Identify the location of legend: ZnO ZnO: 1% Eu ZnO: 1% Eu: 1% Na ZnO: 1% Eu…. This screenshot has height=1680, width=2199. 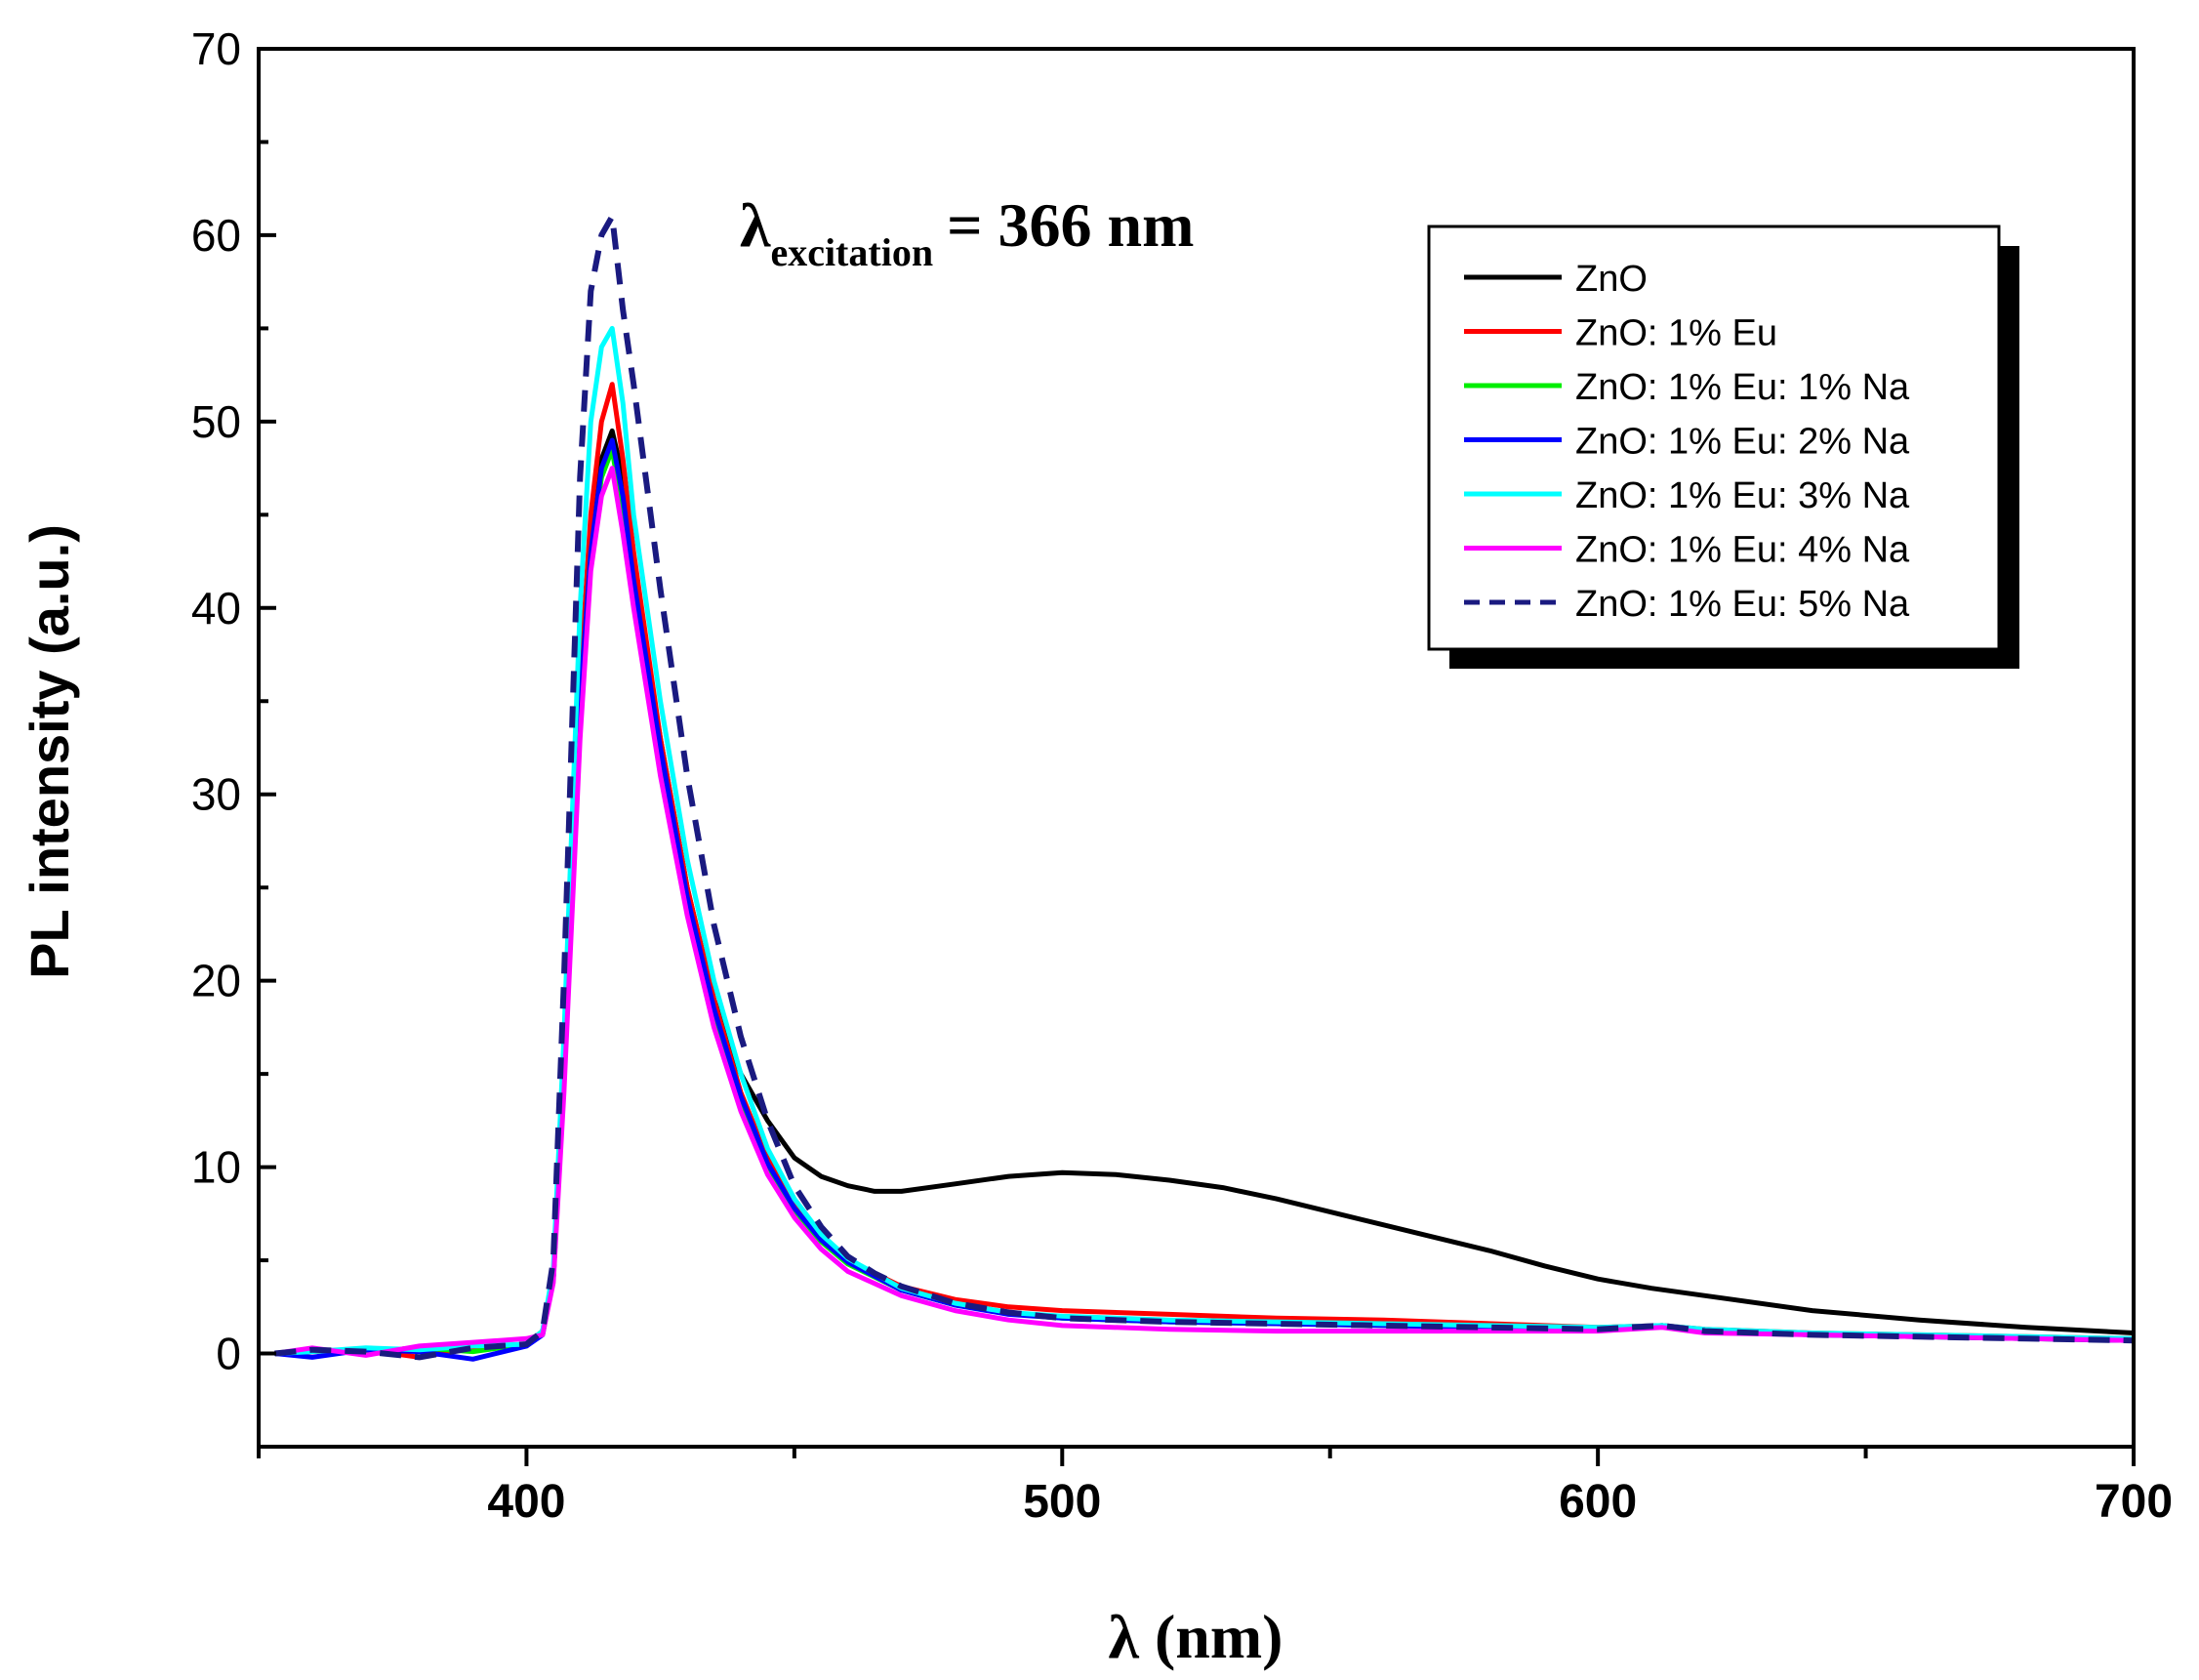
(1723, 447).